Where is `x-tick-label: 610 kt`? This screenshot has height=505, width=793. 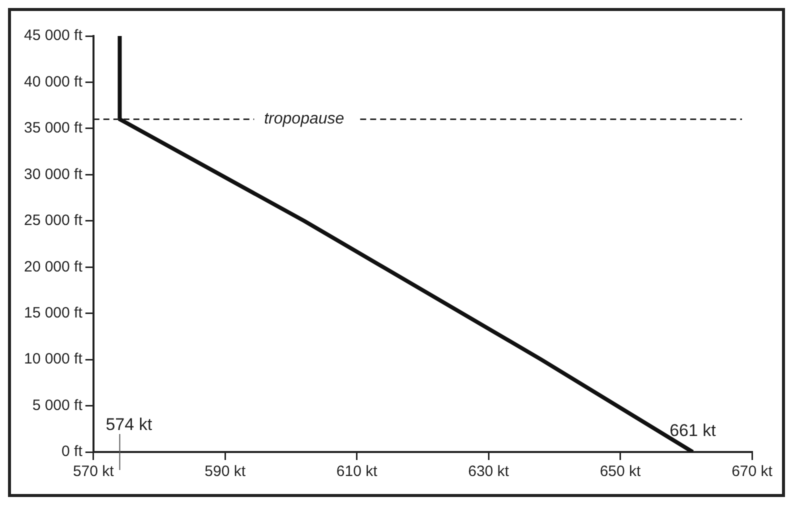
x-tick-label: 610 kt is located at coordinates (357, 471).